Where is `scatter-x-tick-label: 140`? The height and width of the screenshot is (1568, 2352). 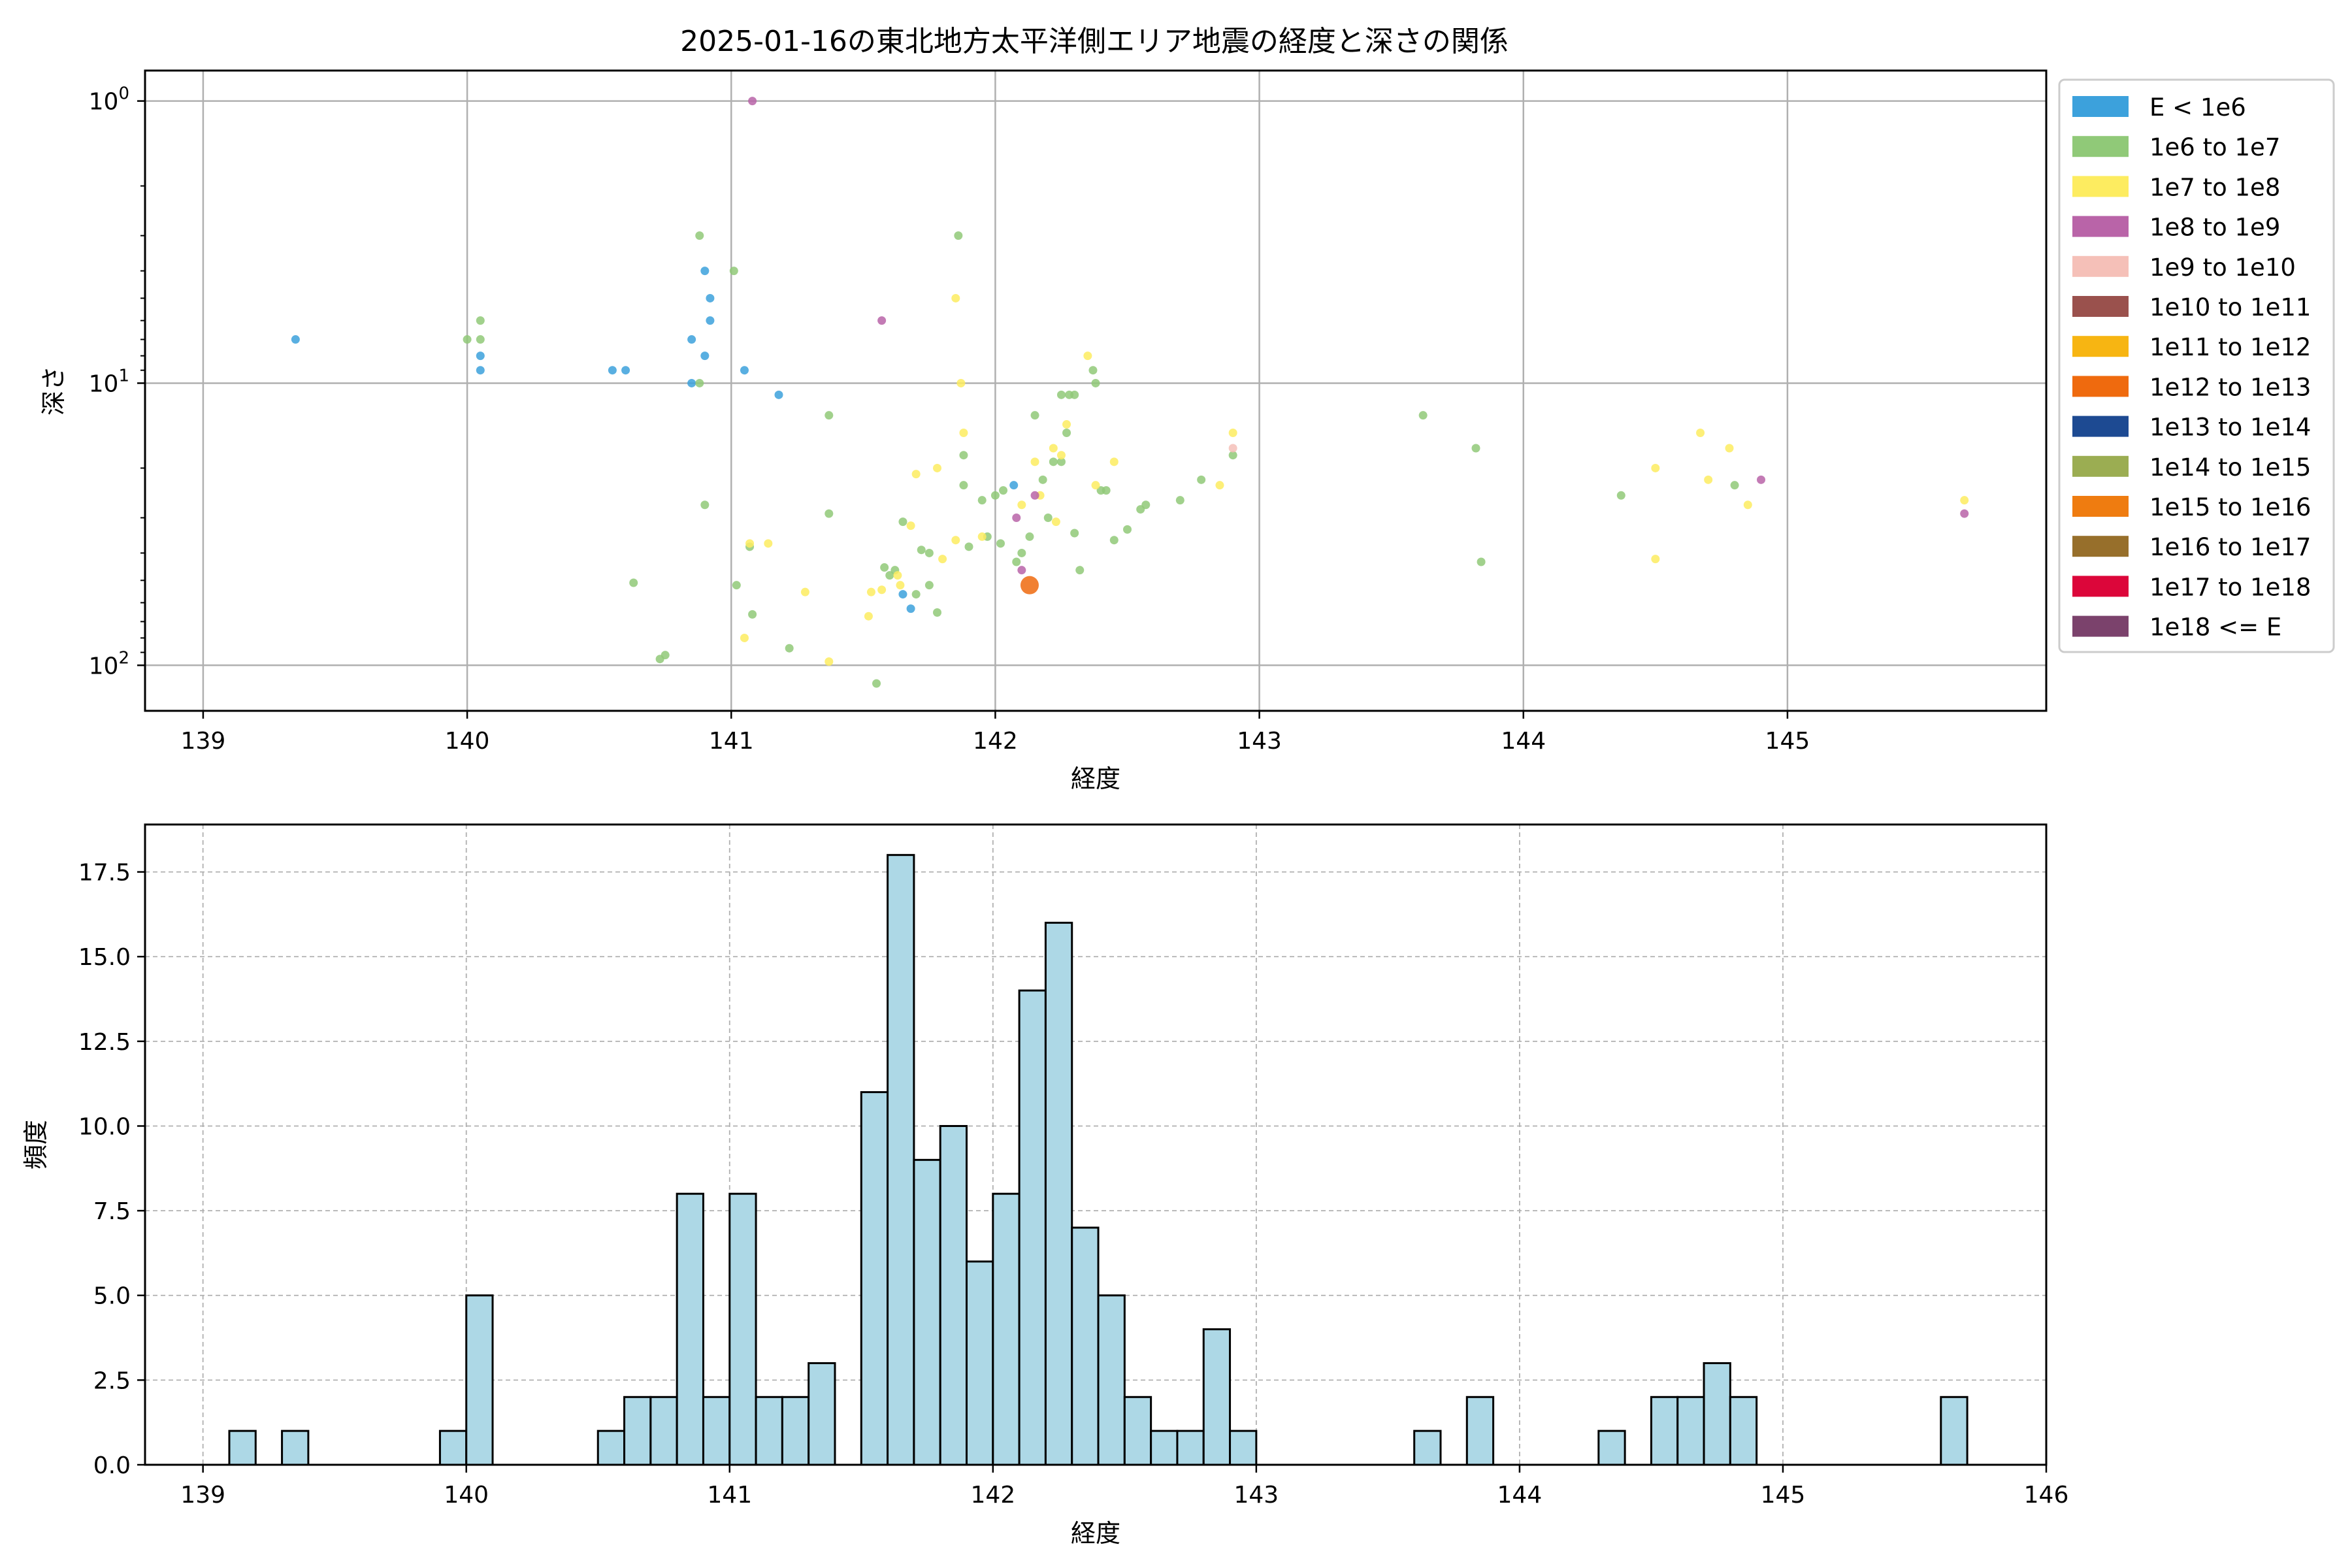
scatter-x-tick-label: 140 is located at coordinates (467, 741).